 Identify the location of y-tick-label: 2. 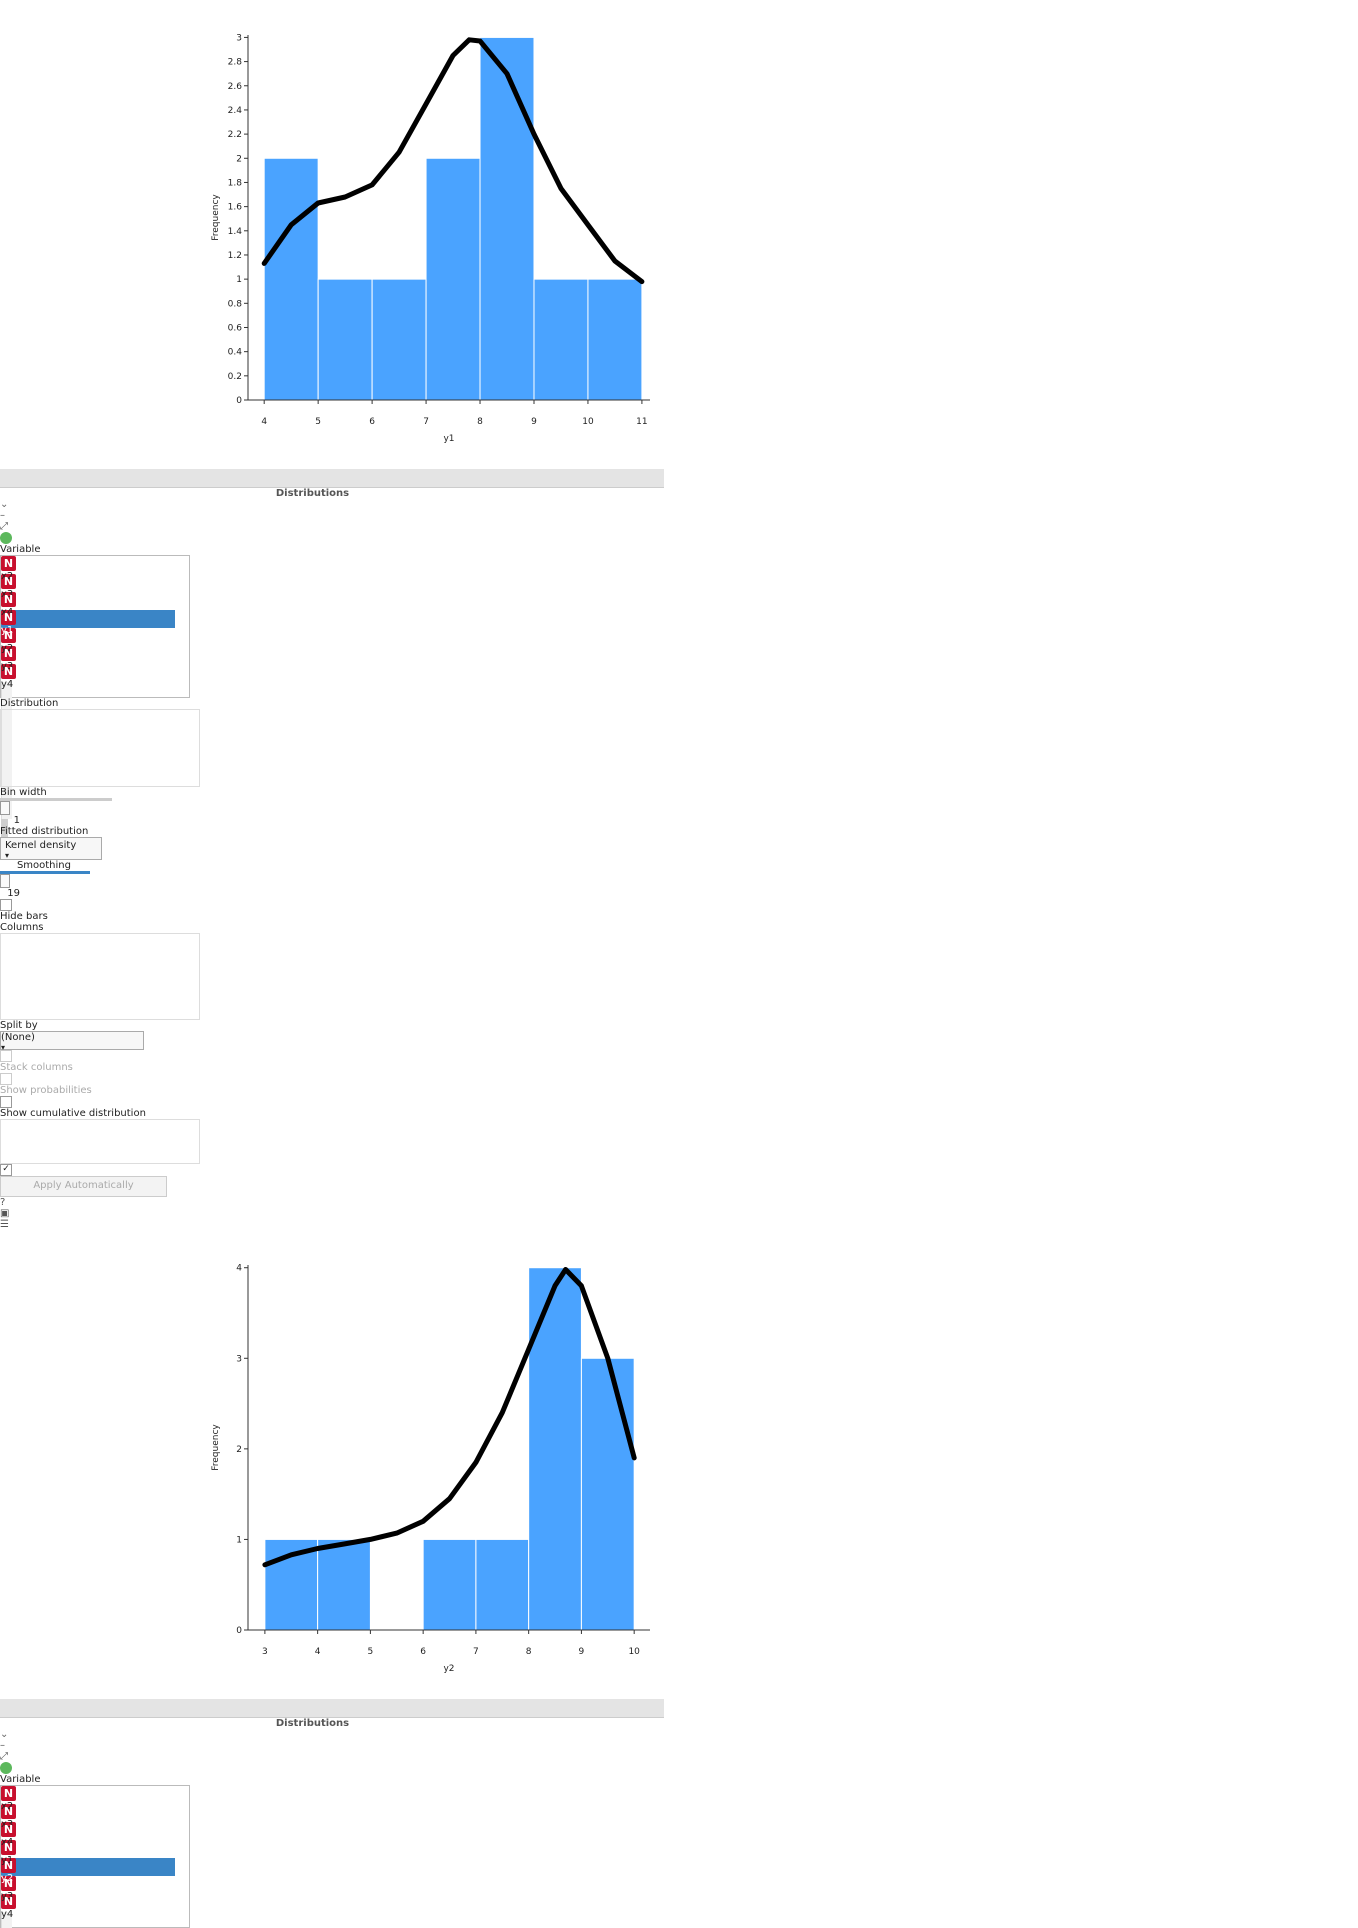
(239, 159).